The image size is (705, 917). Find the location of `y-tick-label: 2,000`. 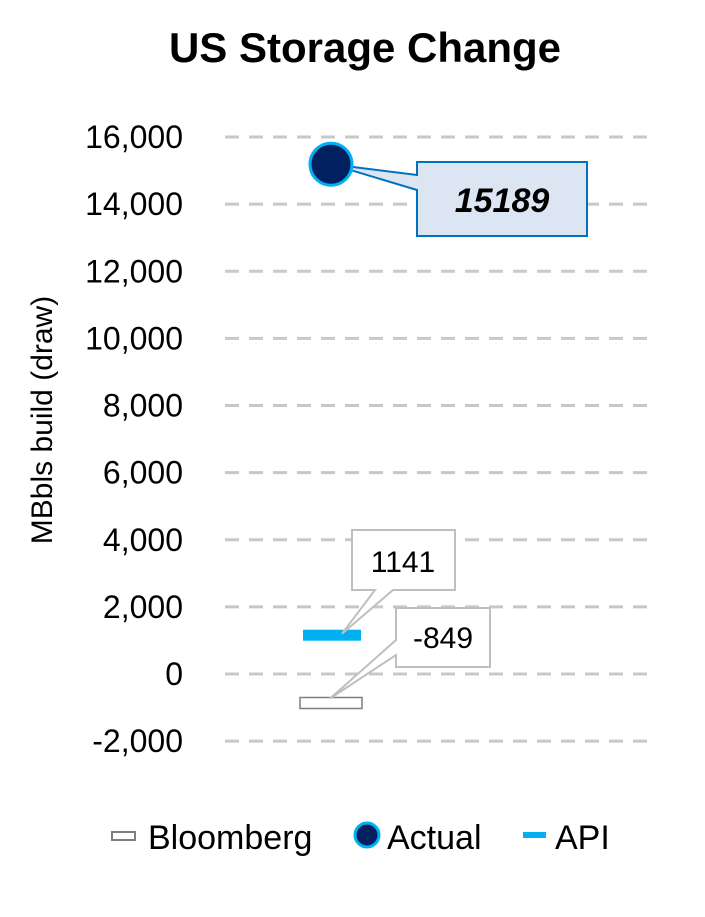

y-tick-label: 2,000 is located at coordinates (143, 607).